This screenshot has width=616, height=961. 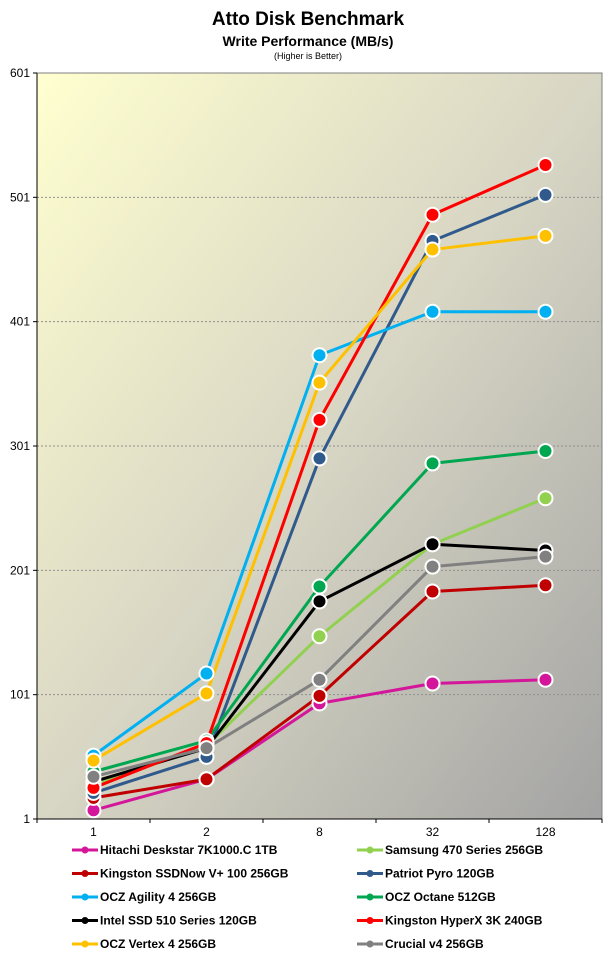 What do you see at coordinates (158, 897) in the screenshot?
I see `legend-label: OCZ Agility 4 256GB` at bounding box center [158, 897].